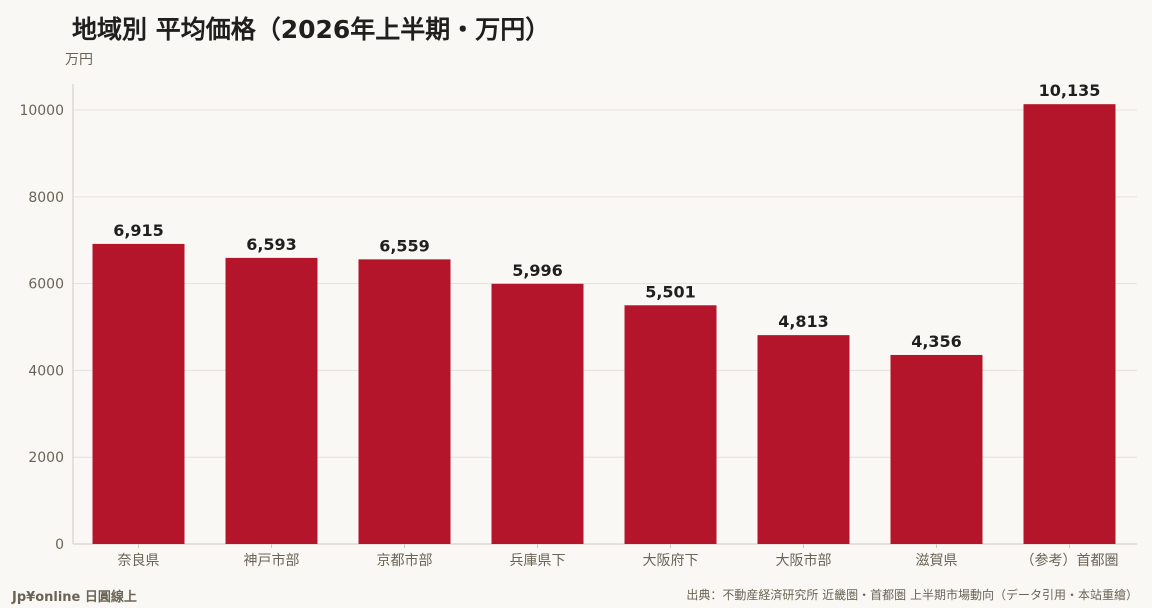 Image resolution: width=1152 pixels, height=608 pixels. Describe the element at coordinates (404, 245) in the screenshot. I see `bar-value-label: 6,559` at that location.